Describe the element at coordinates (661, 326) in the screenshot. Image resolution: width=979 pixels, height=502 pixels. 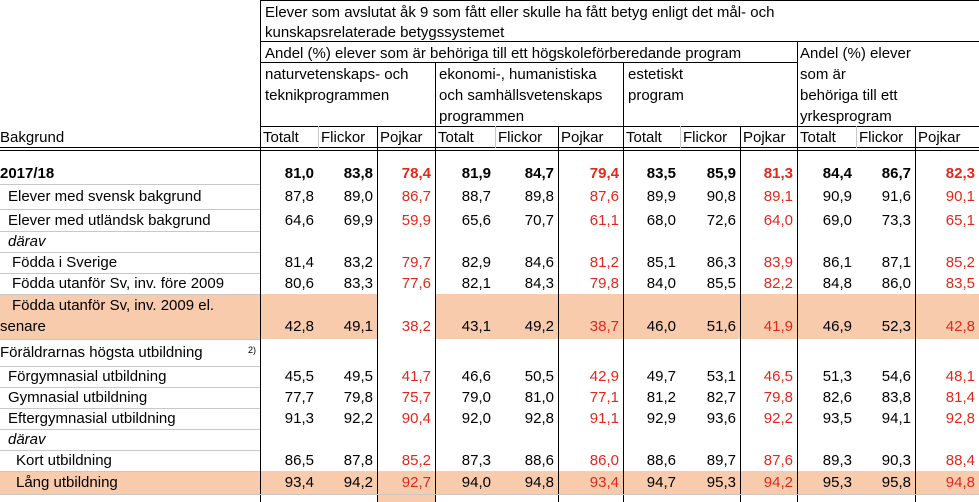
I see `value-cell: 46,0` at that location.